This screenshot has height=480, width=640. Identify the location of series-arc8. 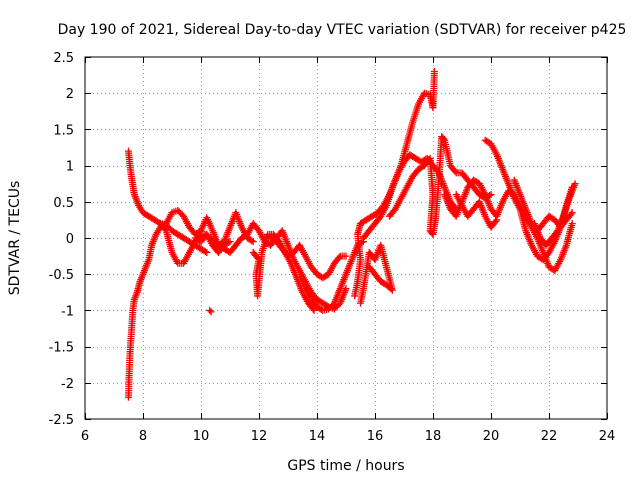
(331, 276).